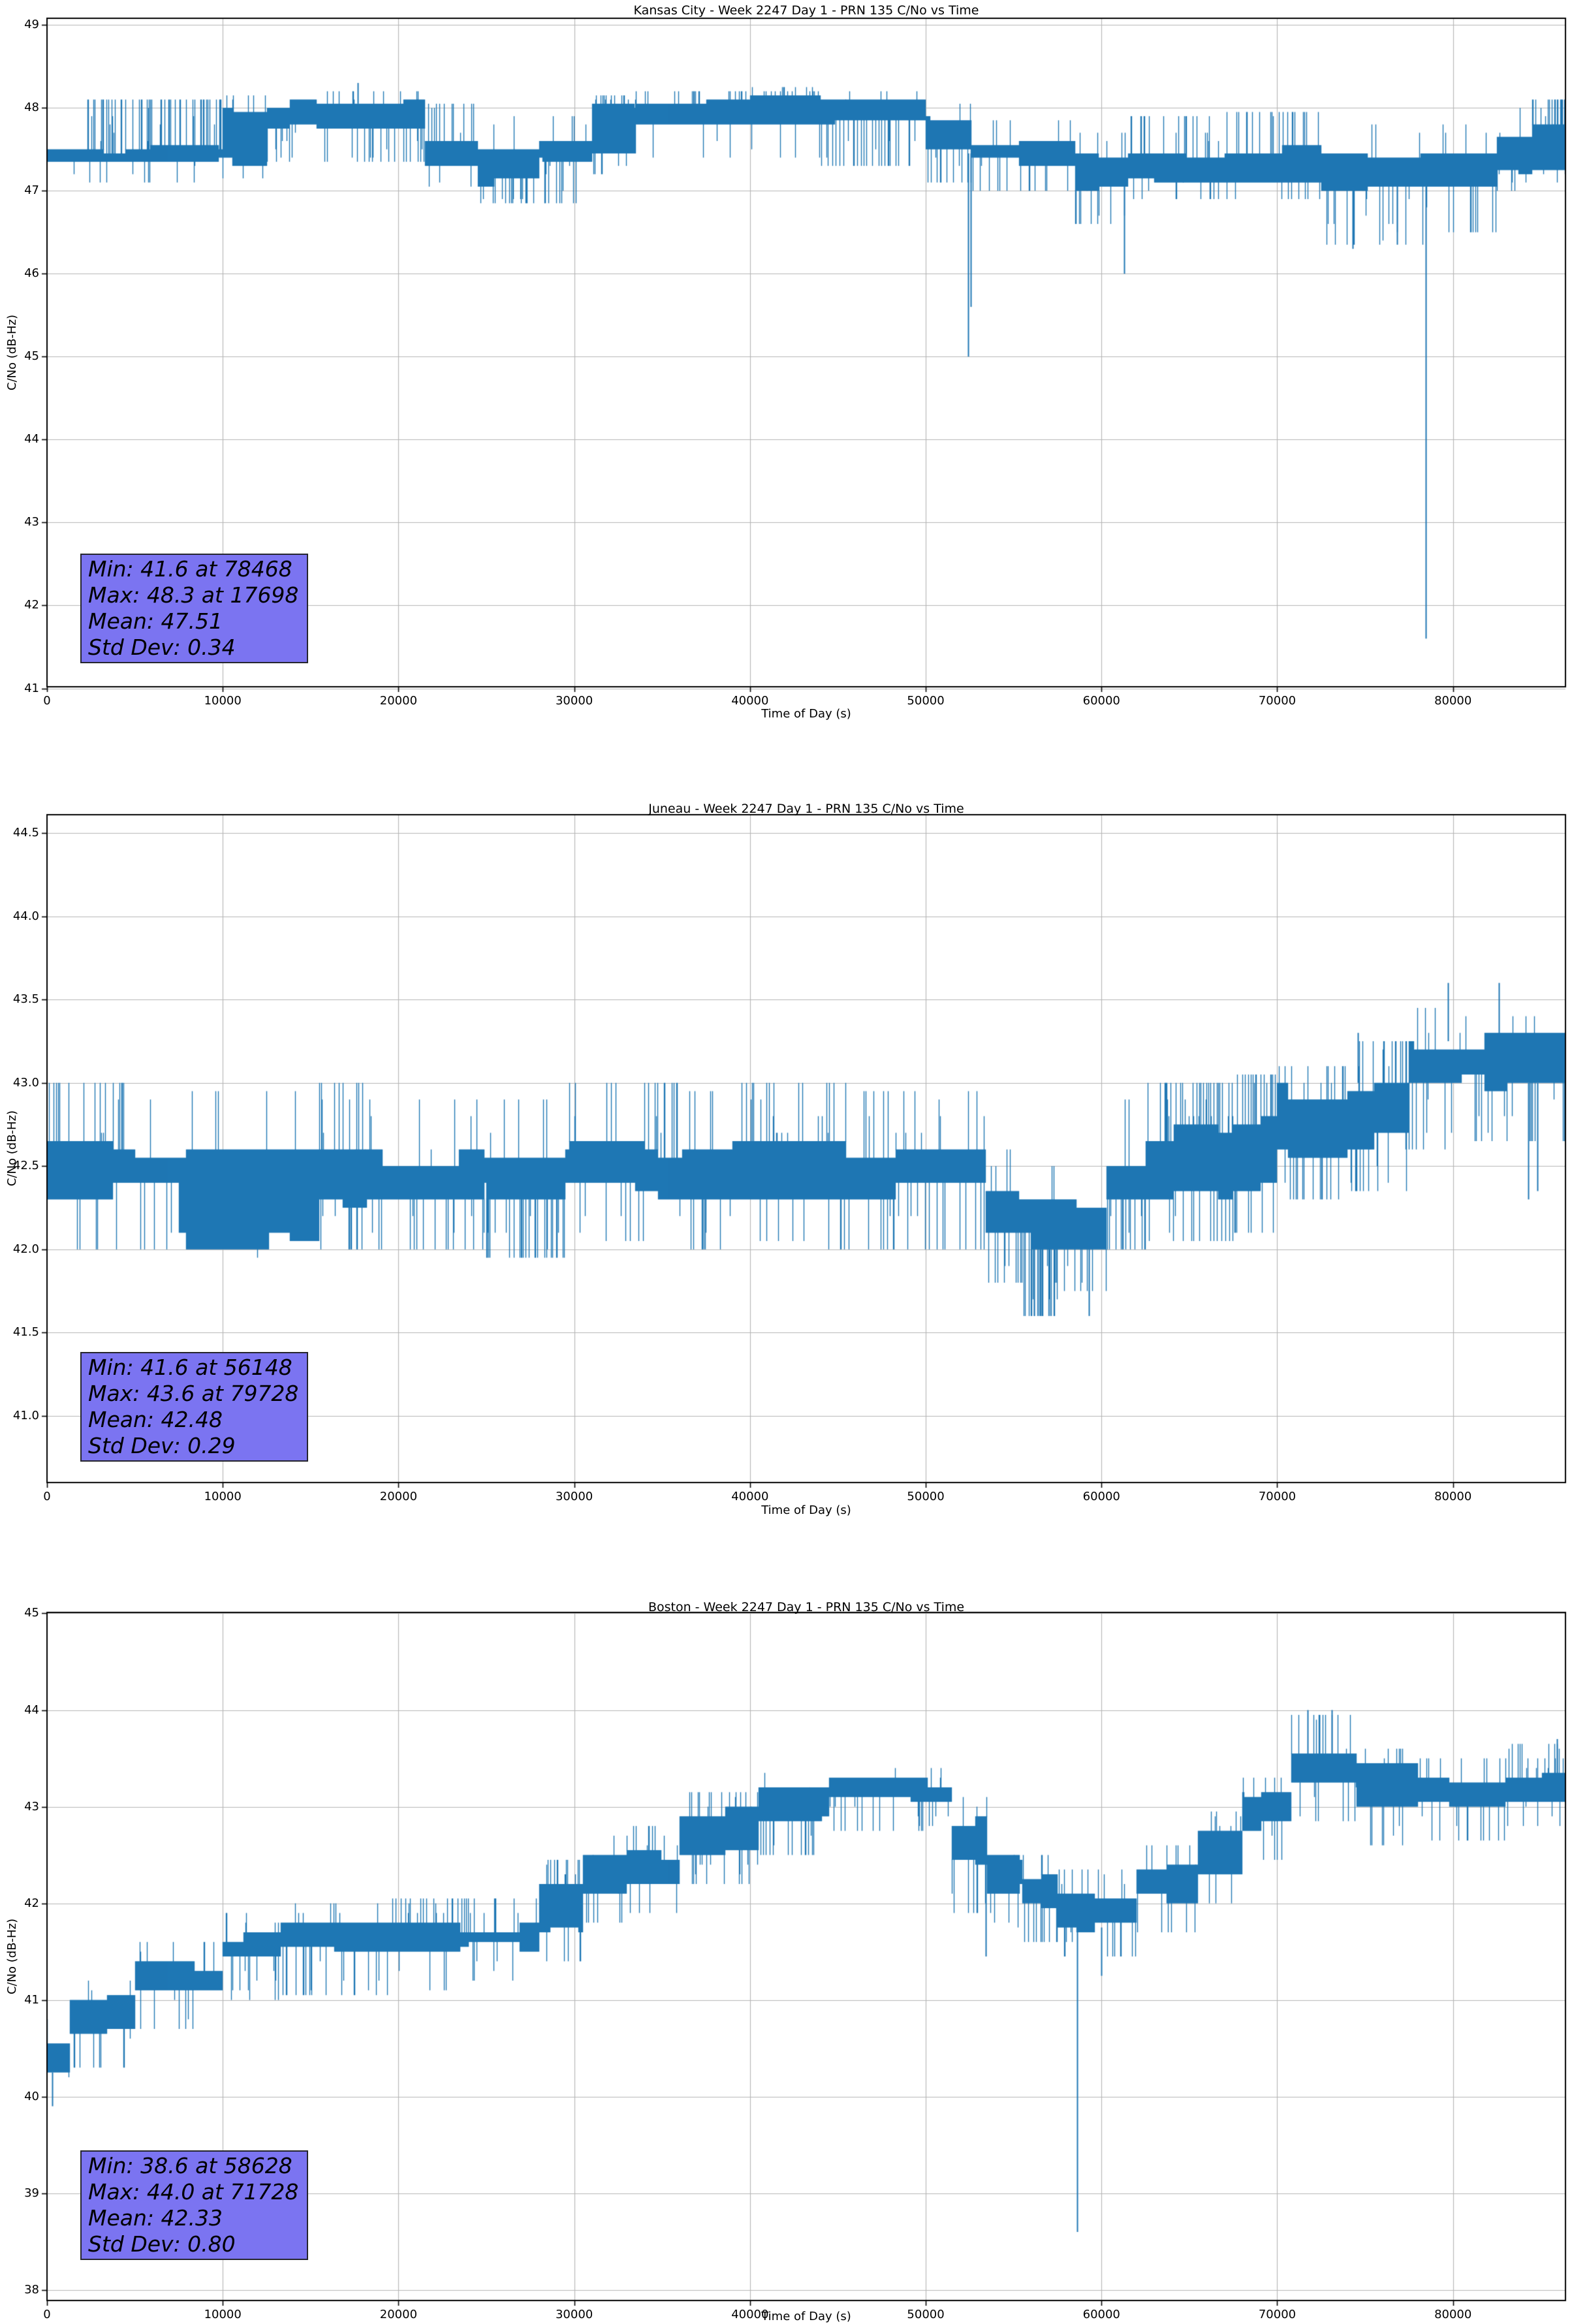  Describe the element at coordinates (190, 2165) in the screenshot. I see `stat-min: Min: 38.6 at 58628` at that location.